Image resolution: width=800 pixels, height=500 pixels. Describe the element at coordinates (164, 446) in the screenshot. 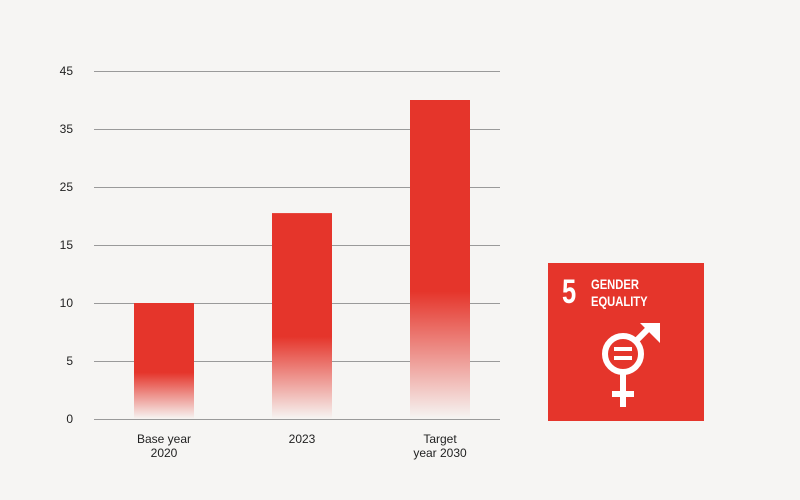

I see `x-category-label: Base year 2020` at that location.